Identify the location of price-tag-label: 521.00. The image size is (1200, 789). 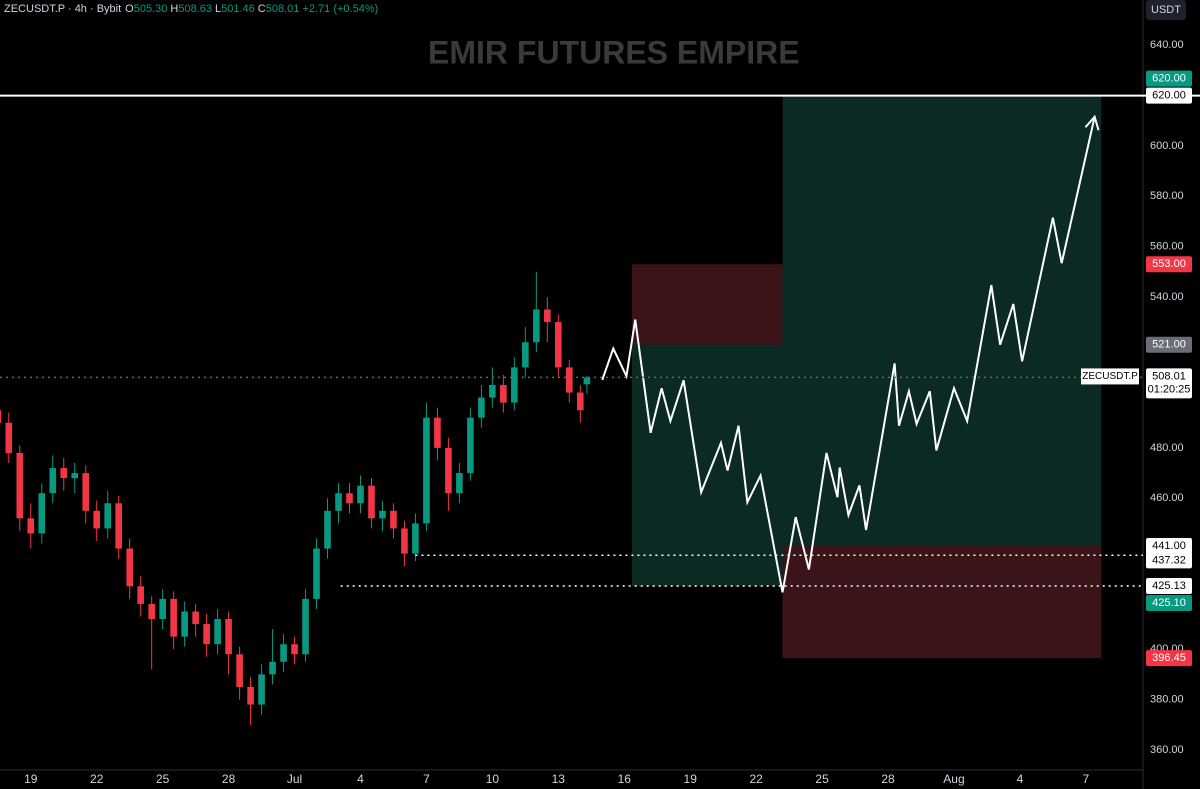
(1169, 345).